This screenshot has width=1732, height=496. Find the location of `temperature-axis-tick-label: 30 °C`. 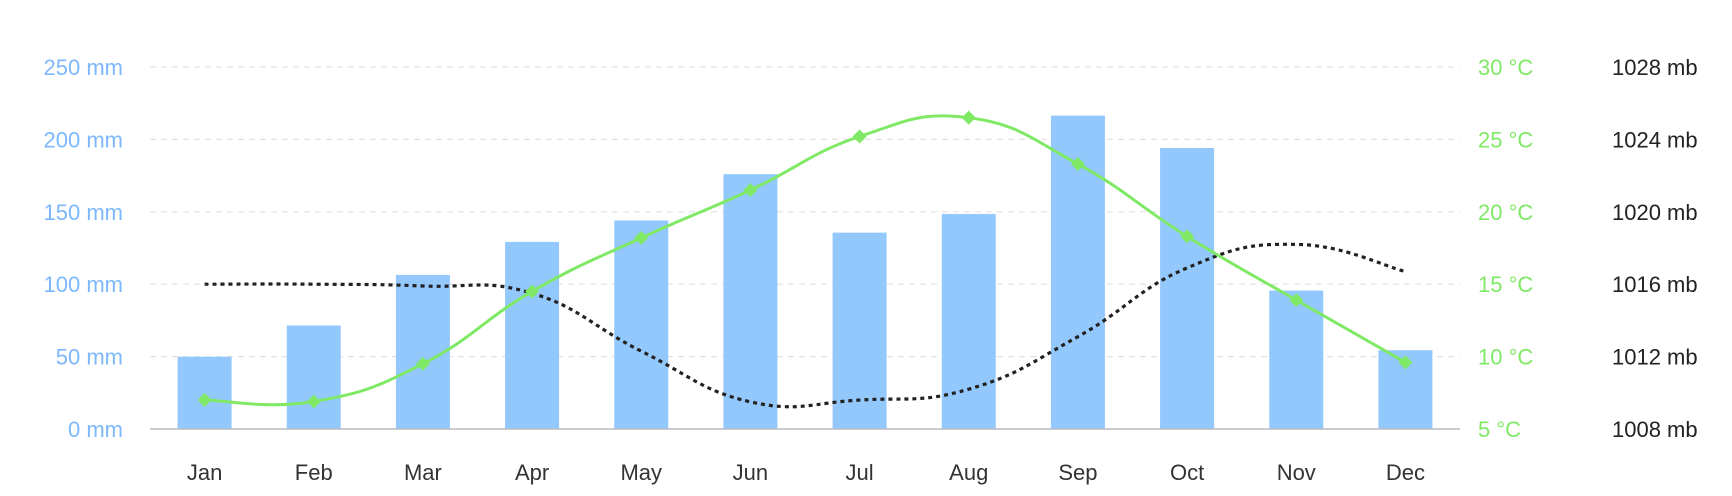

temperature-axis-tick-label: 30 °C is located at coordinates (1505, 67).